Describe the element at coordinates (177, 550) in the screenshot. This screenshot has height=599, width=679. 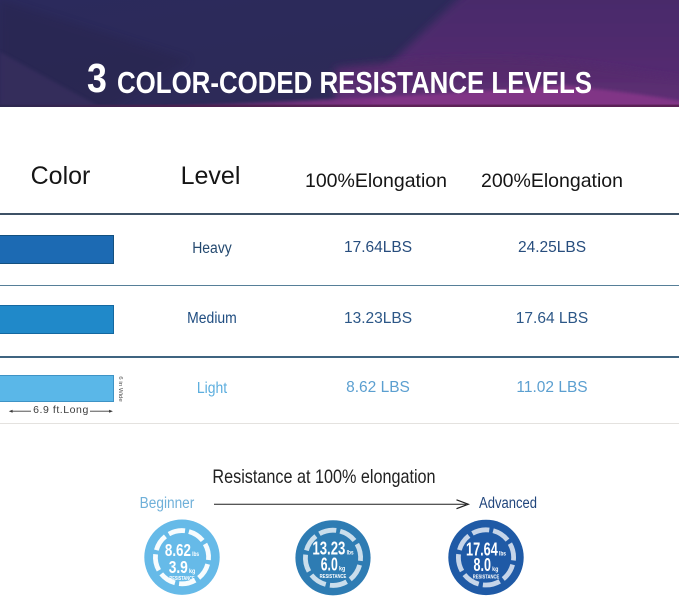
I see `svg-text: 8.62` at that location.